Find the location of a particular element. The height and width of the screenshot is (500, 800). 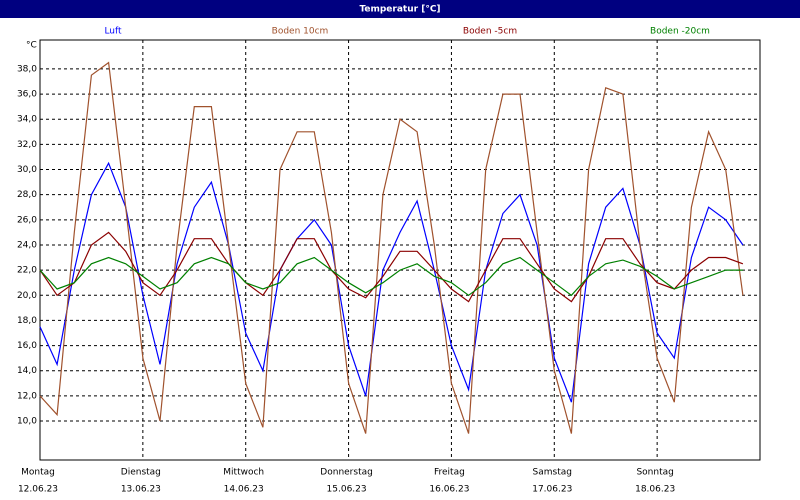

x-tick-label: Dienstag is located at coordinates (141, 473).